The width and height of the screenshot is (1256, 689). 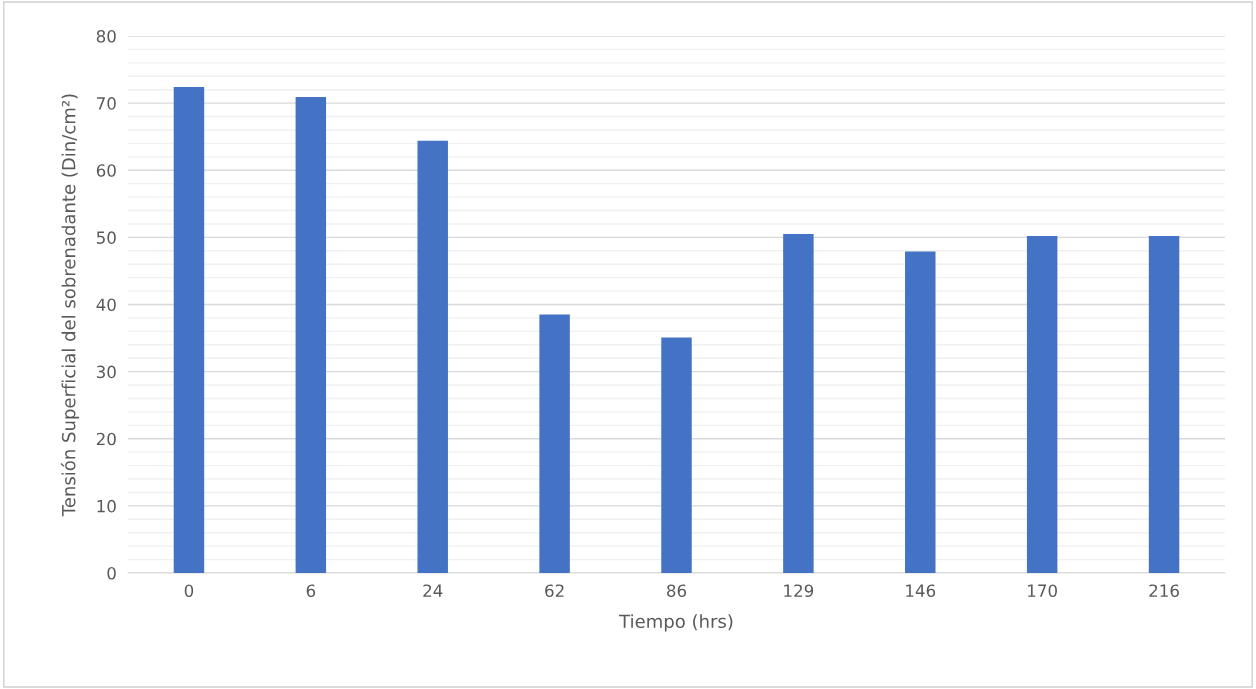 I want to click on x-tick-label: 129, so click(x=799, y=591).